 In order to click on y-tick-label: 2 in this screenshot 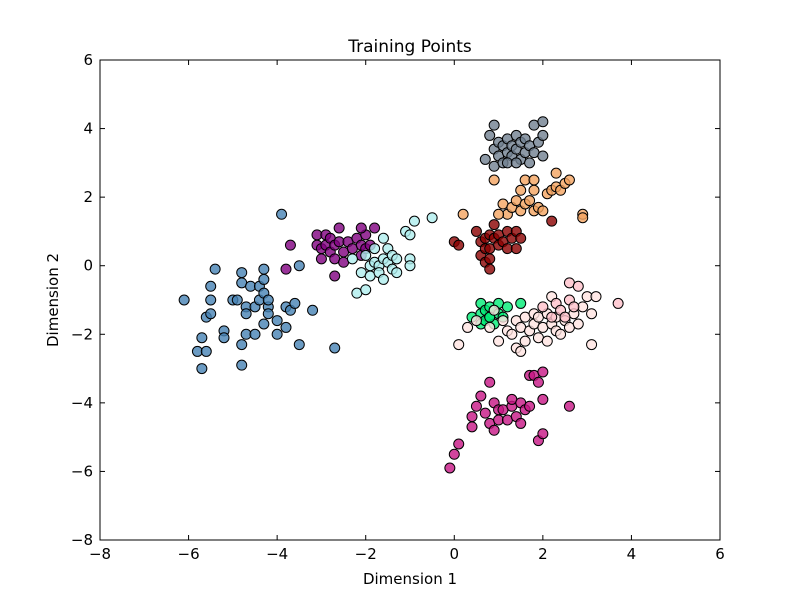, I will do `click(88, 197)`.